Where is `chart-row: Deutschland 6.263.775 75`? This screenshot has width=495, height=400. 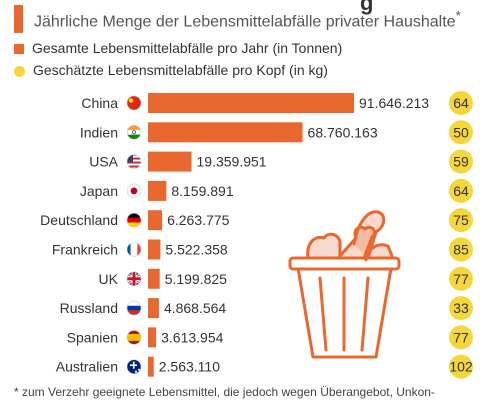
chart-row: Deutschland 6.263.775 75 is located at coordinates (256, 220).